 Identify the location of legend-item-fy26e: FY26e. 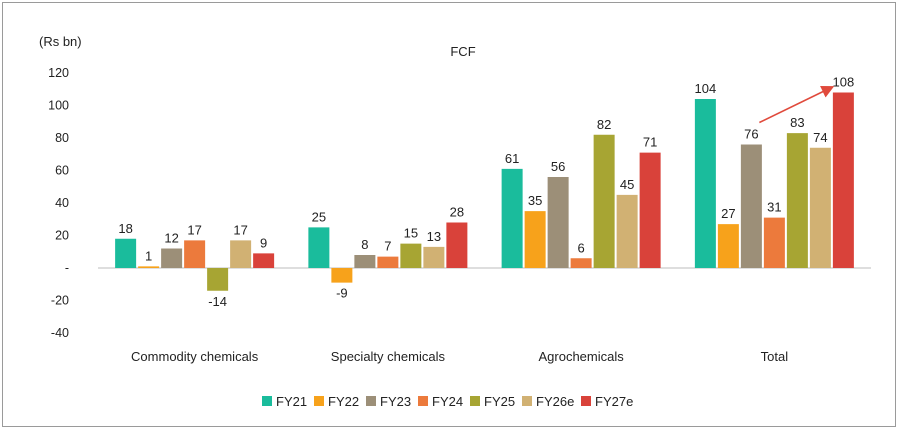
(548, 401).